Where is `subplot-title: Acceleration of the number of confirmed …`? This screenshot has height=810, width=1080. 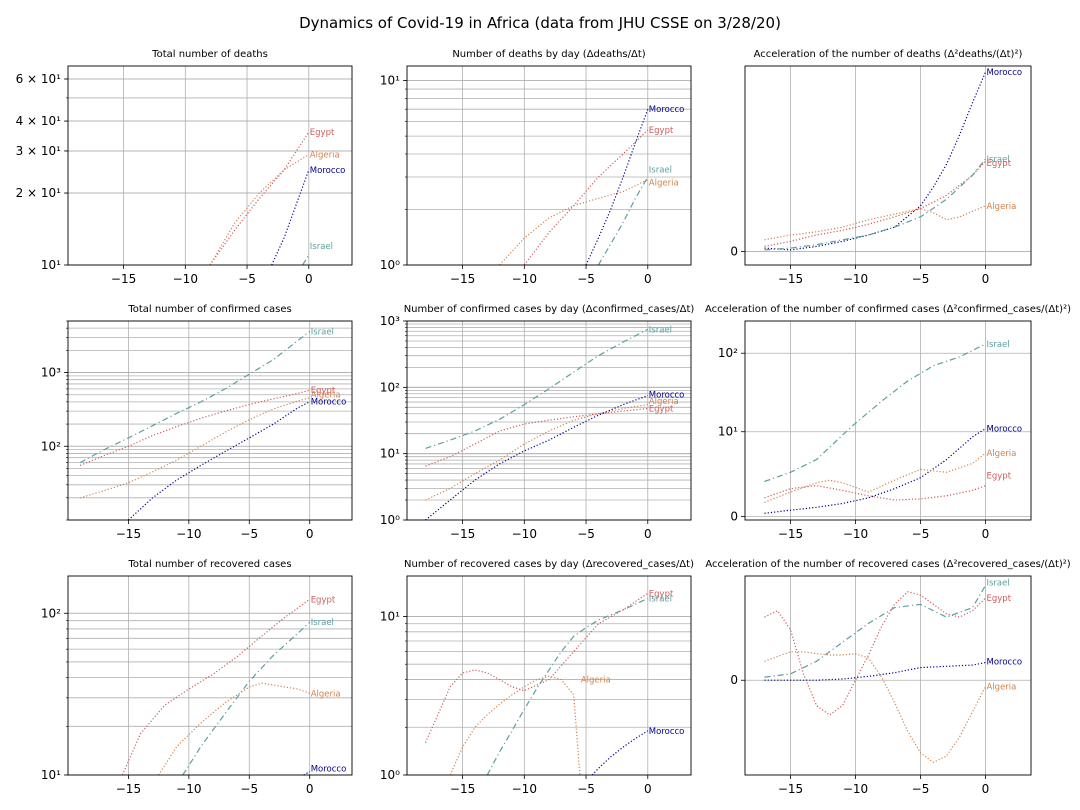
subplot-title: Acceleration of the number of confirmed … is located at coordinates (888, 309).